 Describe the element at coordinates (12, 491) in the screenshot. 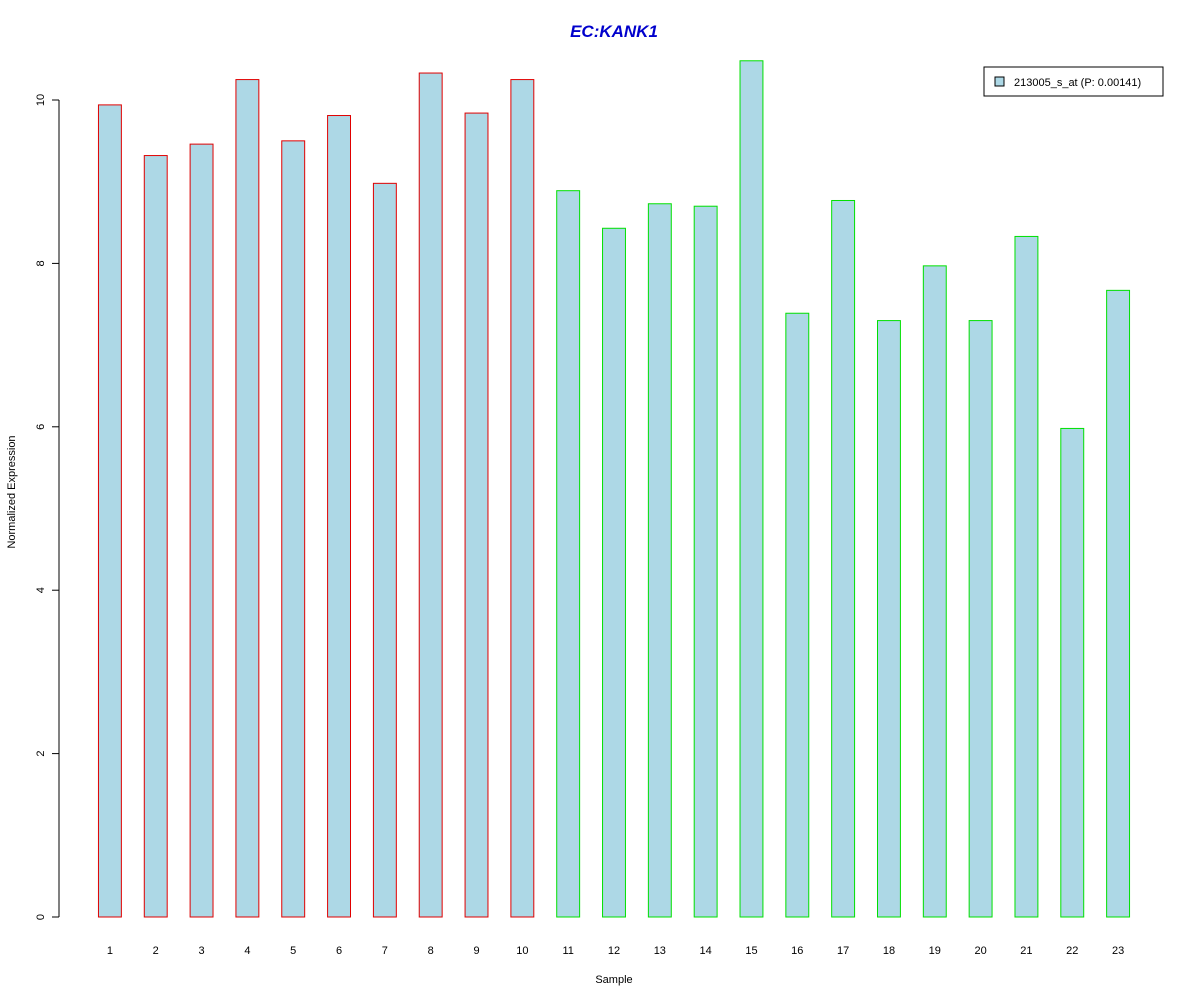

I see `y-axis-title: Normalized Expression` at that location.